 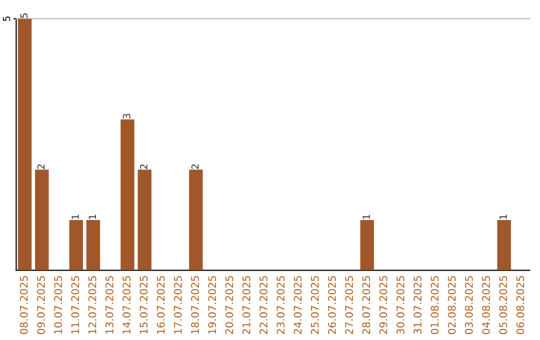 I want to click on x-tick-label: 14.07.2025, so click(x=126, y=305).